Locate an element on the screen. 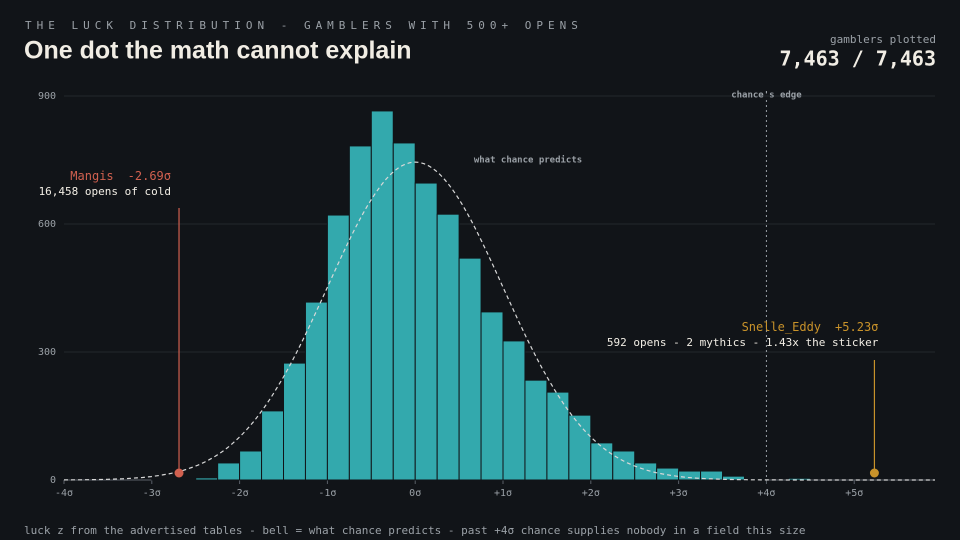  annotation-name: Snelle_Eddy is located at coordinates (781, 327).